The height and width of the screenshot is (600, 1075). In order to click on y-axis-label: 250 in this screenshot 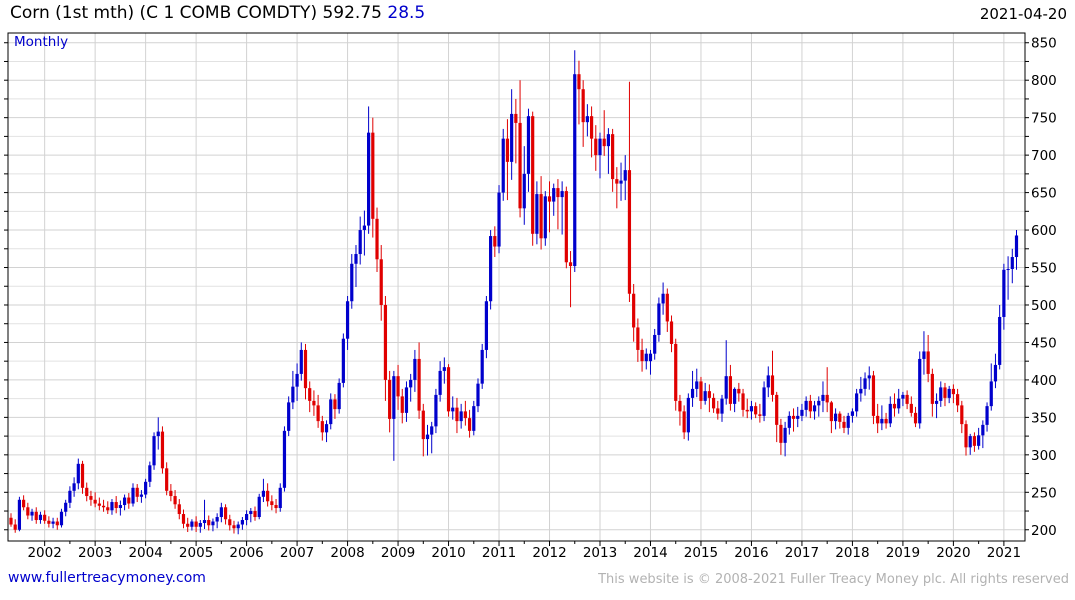, I will do `click(1044, 493)`.